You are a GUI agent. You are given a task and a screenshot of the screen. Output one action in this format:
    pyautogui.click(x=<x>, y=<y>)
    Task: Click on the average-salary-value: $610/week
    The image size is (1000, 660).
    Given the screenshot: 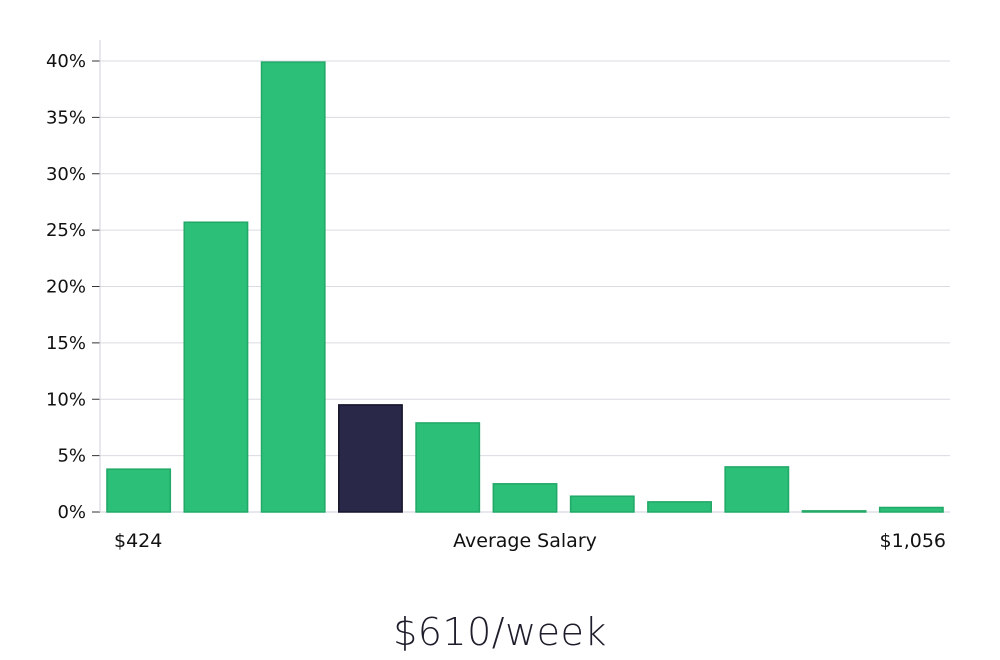 What is the action you would take?
    pyautogui.click(x=500, y=632)
    